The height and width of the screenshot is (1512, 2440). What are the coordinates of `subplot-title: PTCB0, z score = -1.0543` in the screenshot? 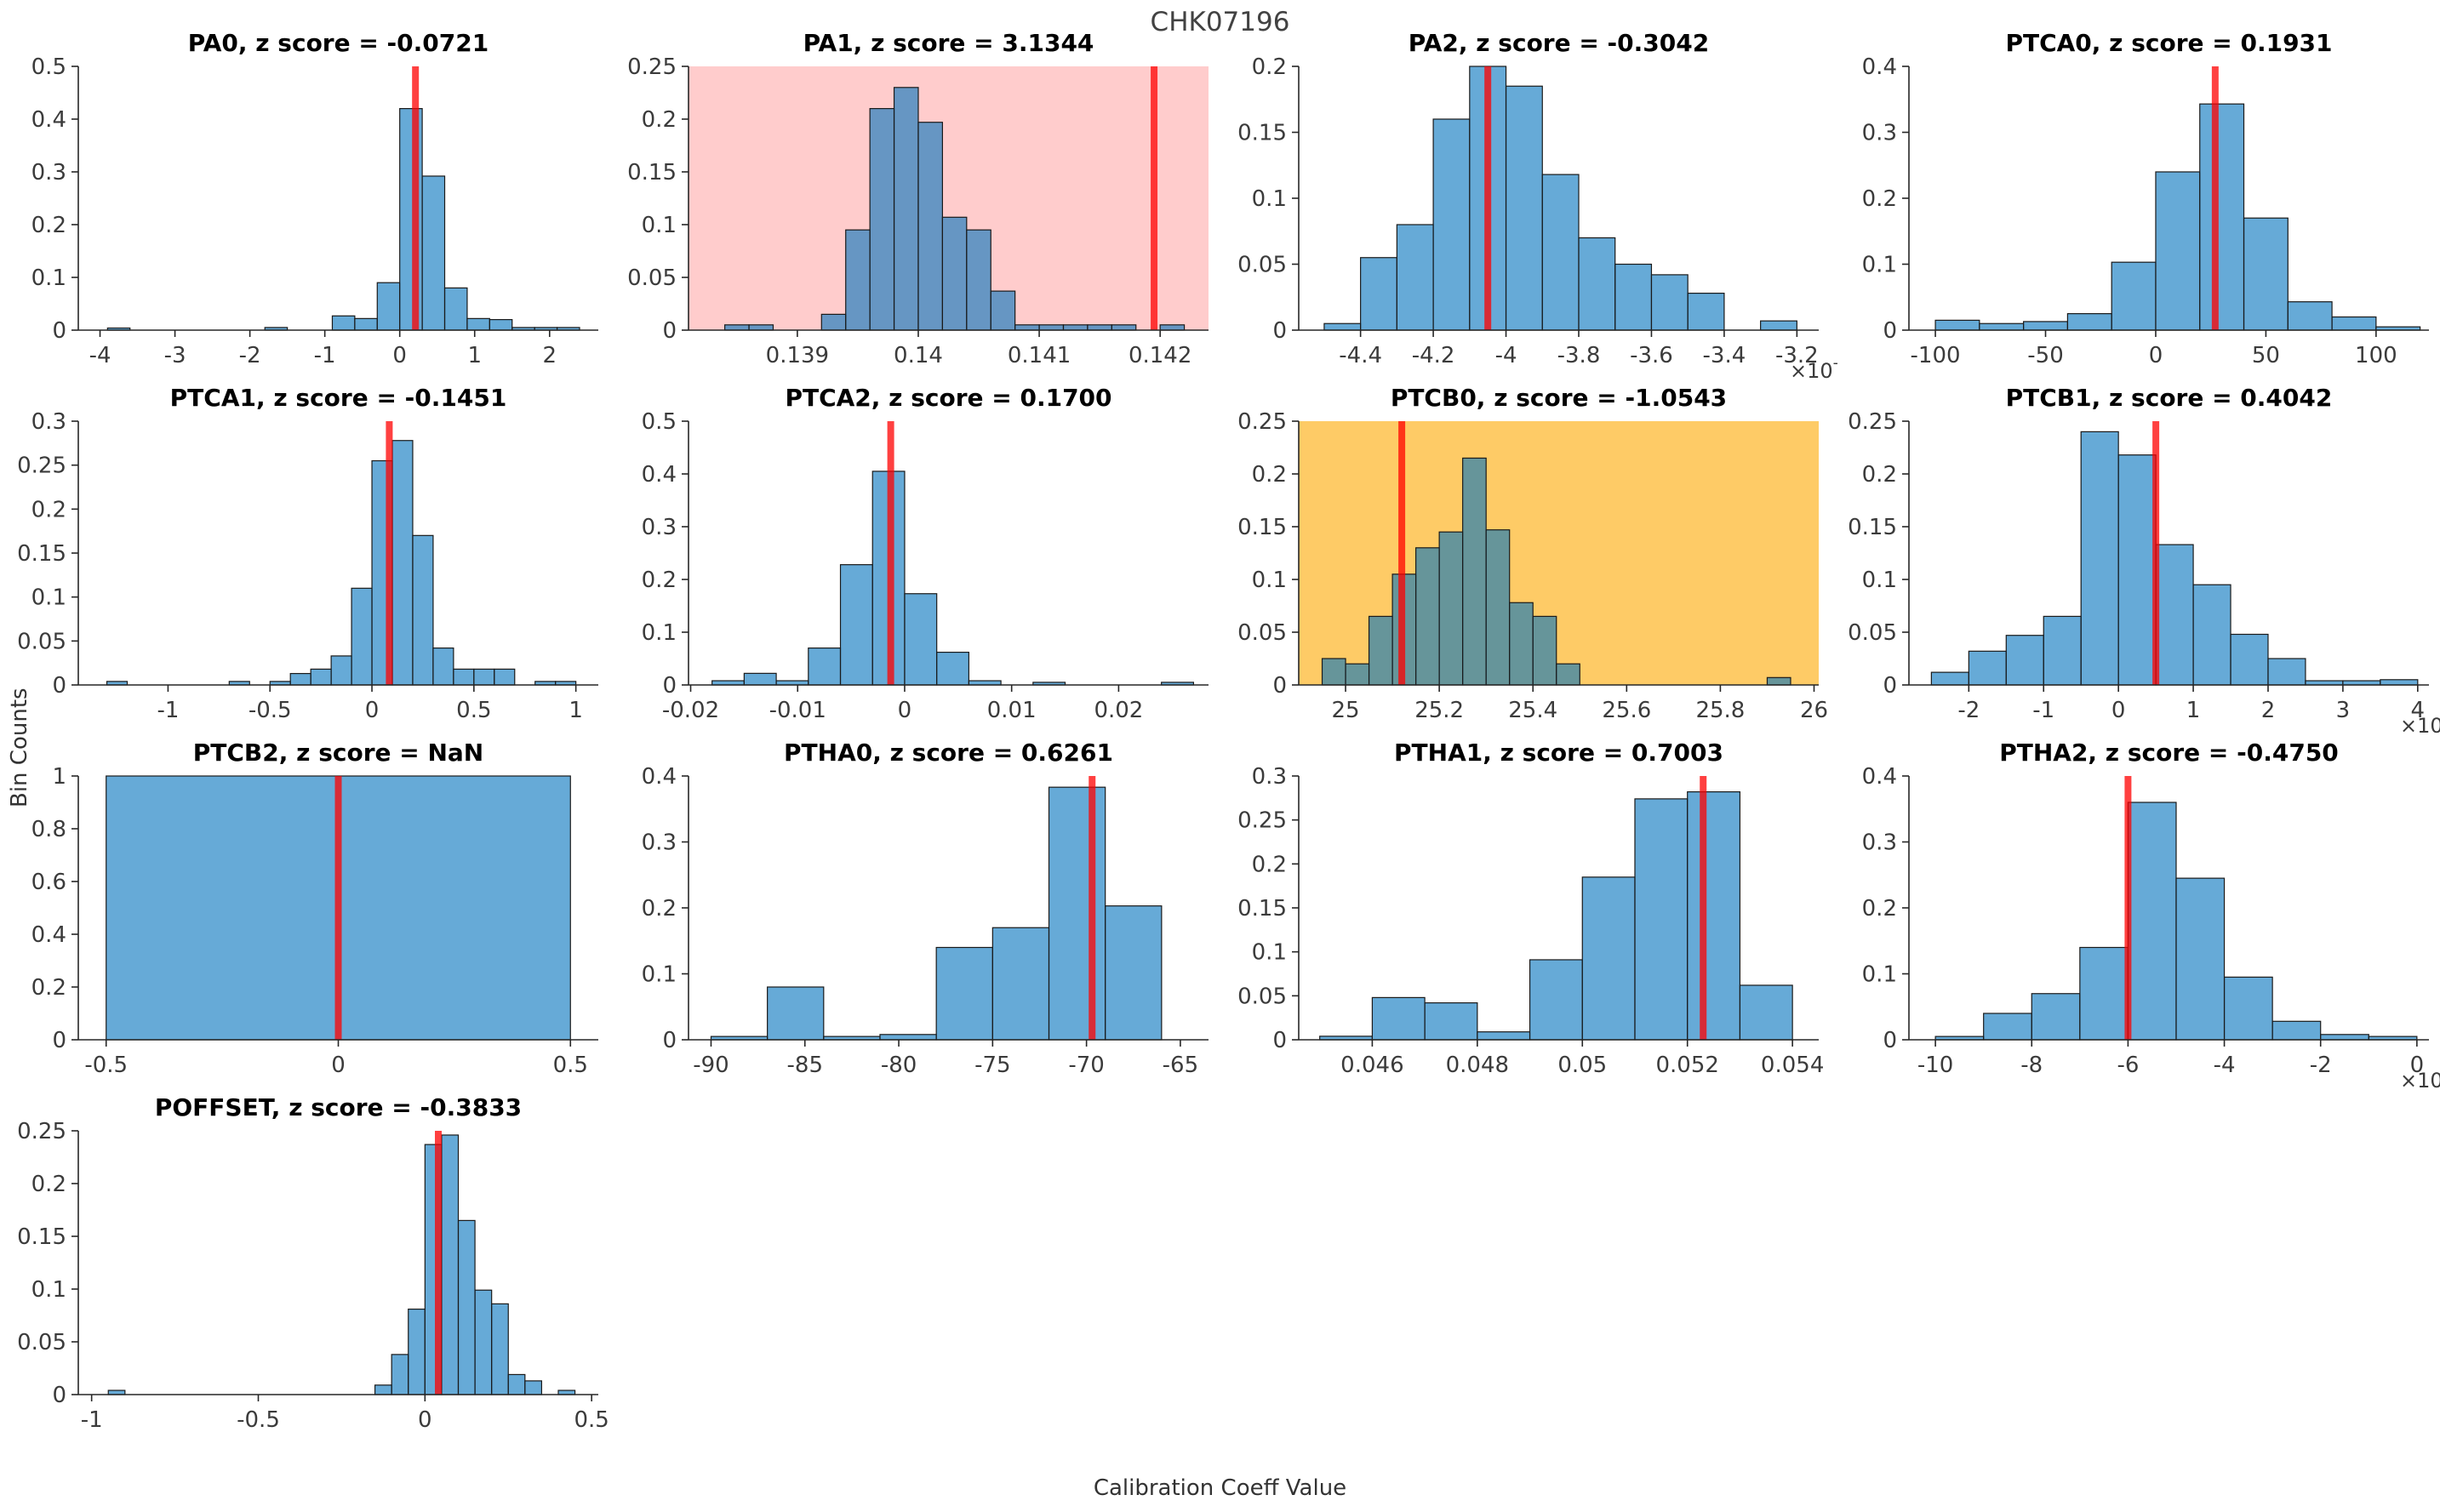 It's located at (1559, 398).